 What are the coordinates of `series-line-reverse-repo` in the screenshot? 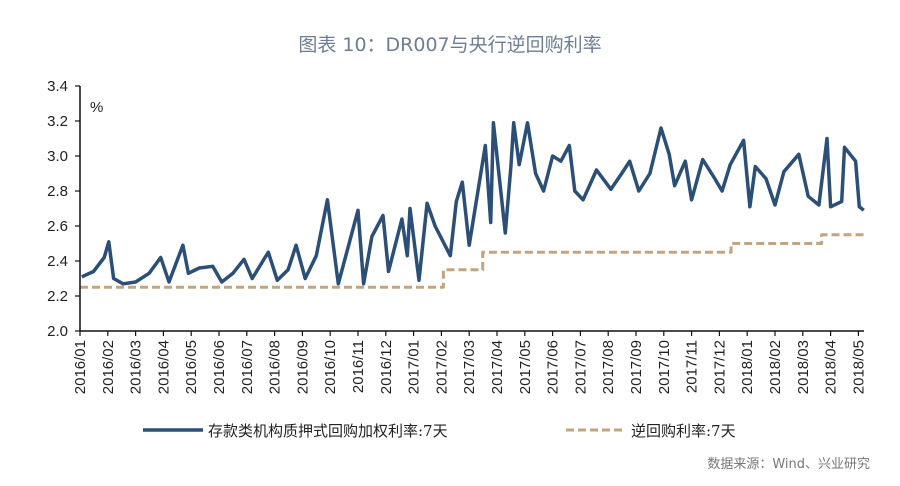 It's located at (472, 261).